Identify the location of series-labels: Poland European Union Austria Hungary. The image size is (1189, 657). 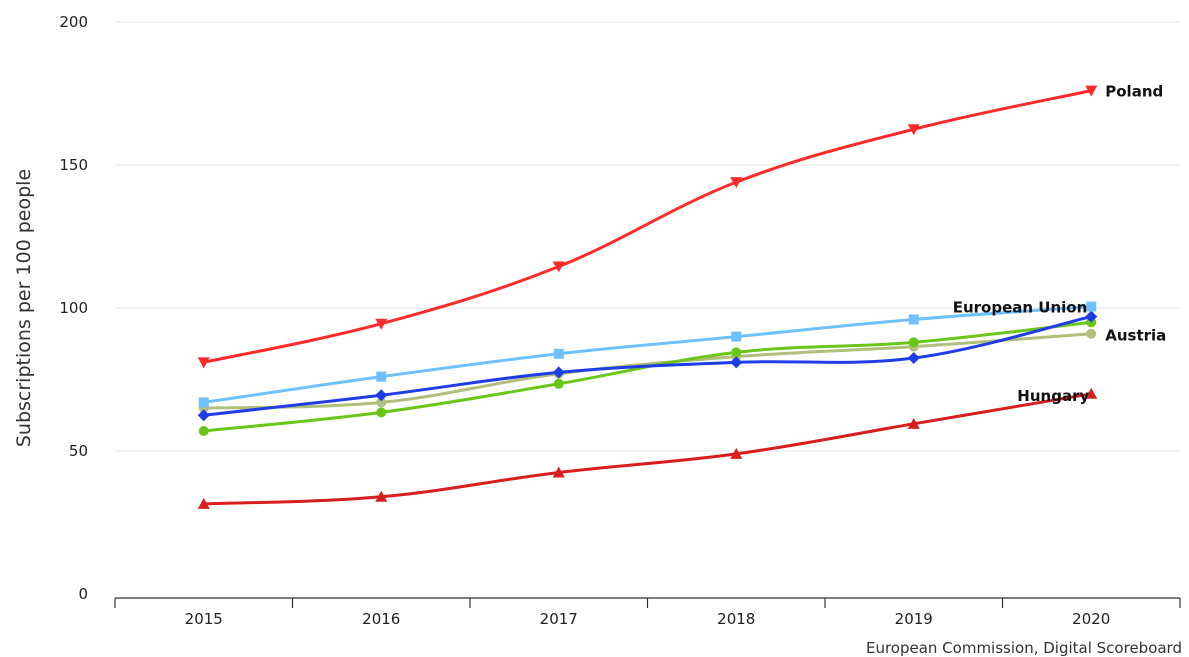
(1060, 244).